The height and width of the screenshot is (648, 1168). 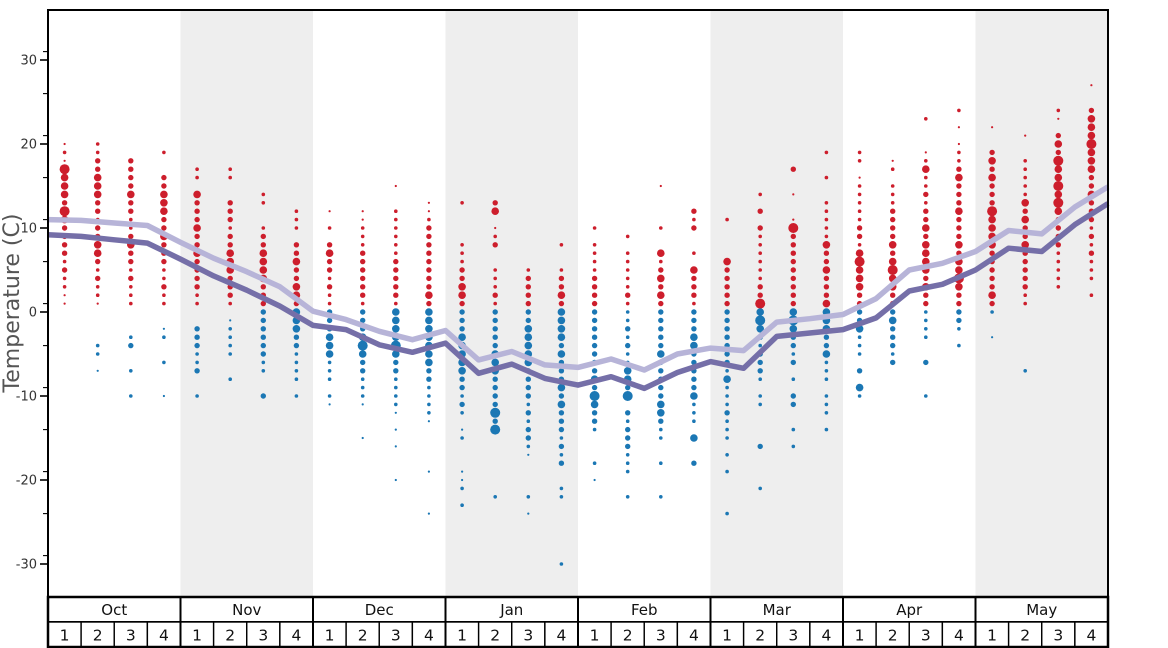 I want to click on week-label-mar-4: 4, so click(x=827, y=636).